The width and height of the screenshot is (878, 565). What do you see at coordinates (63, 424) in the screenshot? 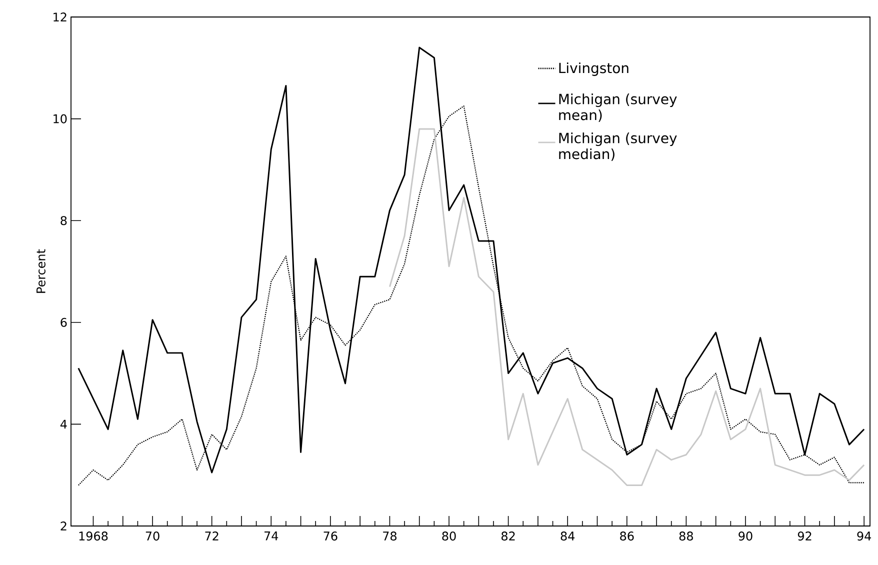
I see `y-tick-label: 4` at bounding box center [63, 424].